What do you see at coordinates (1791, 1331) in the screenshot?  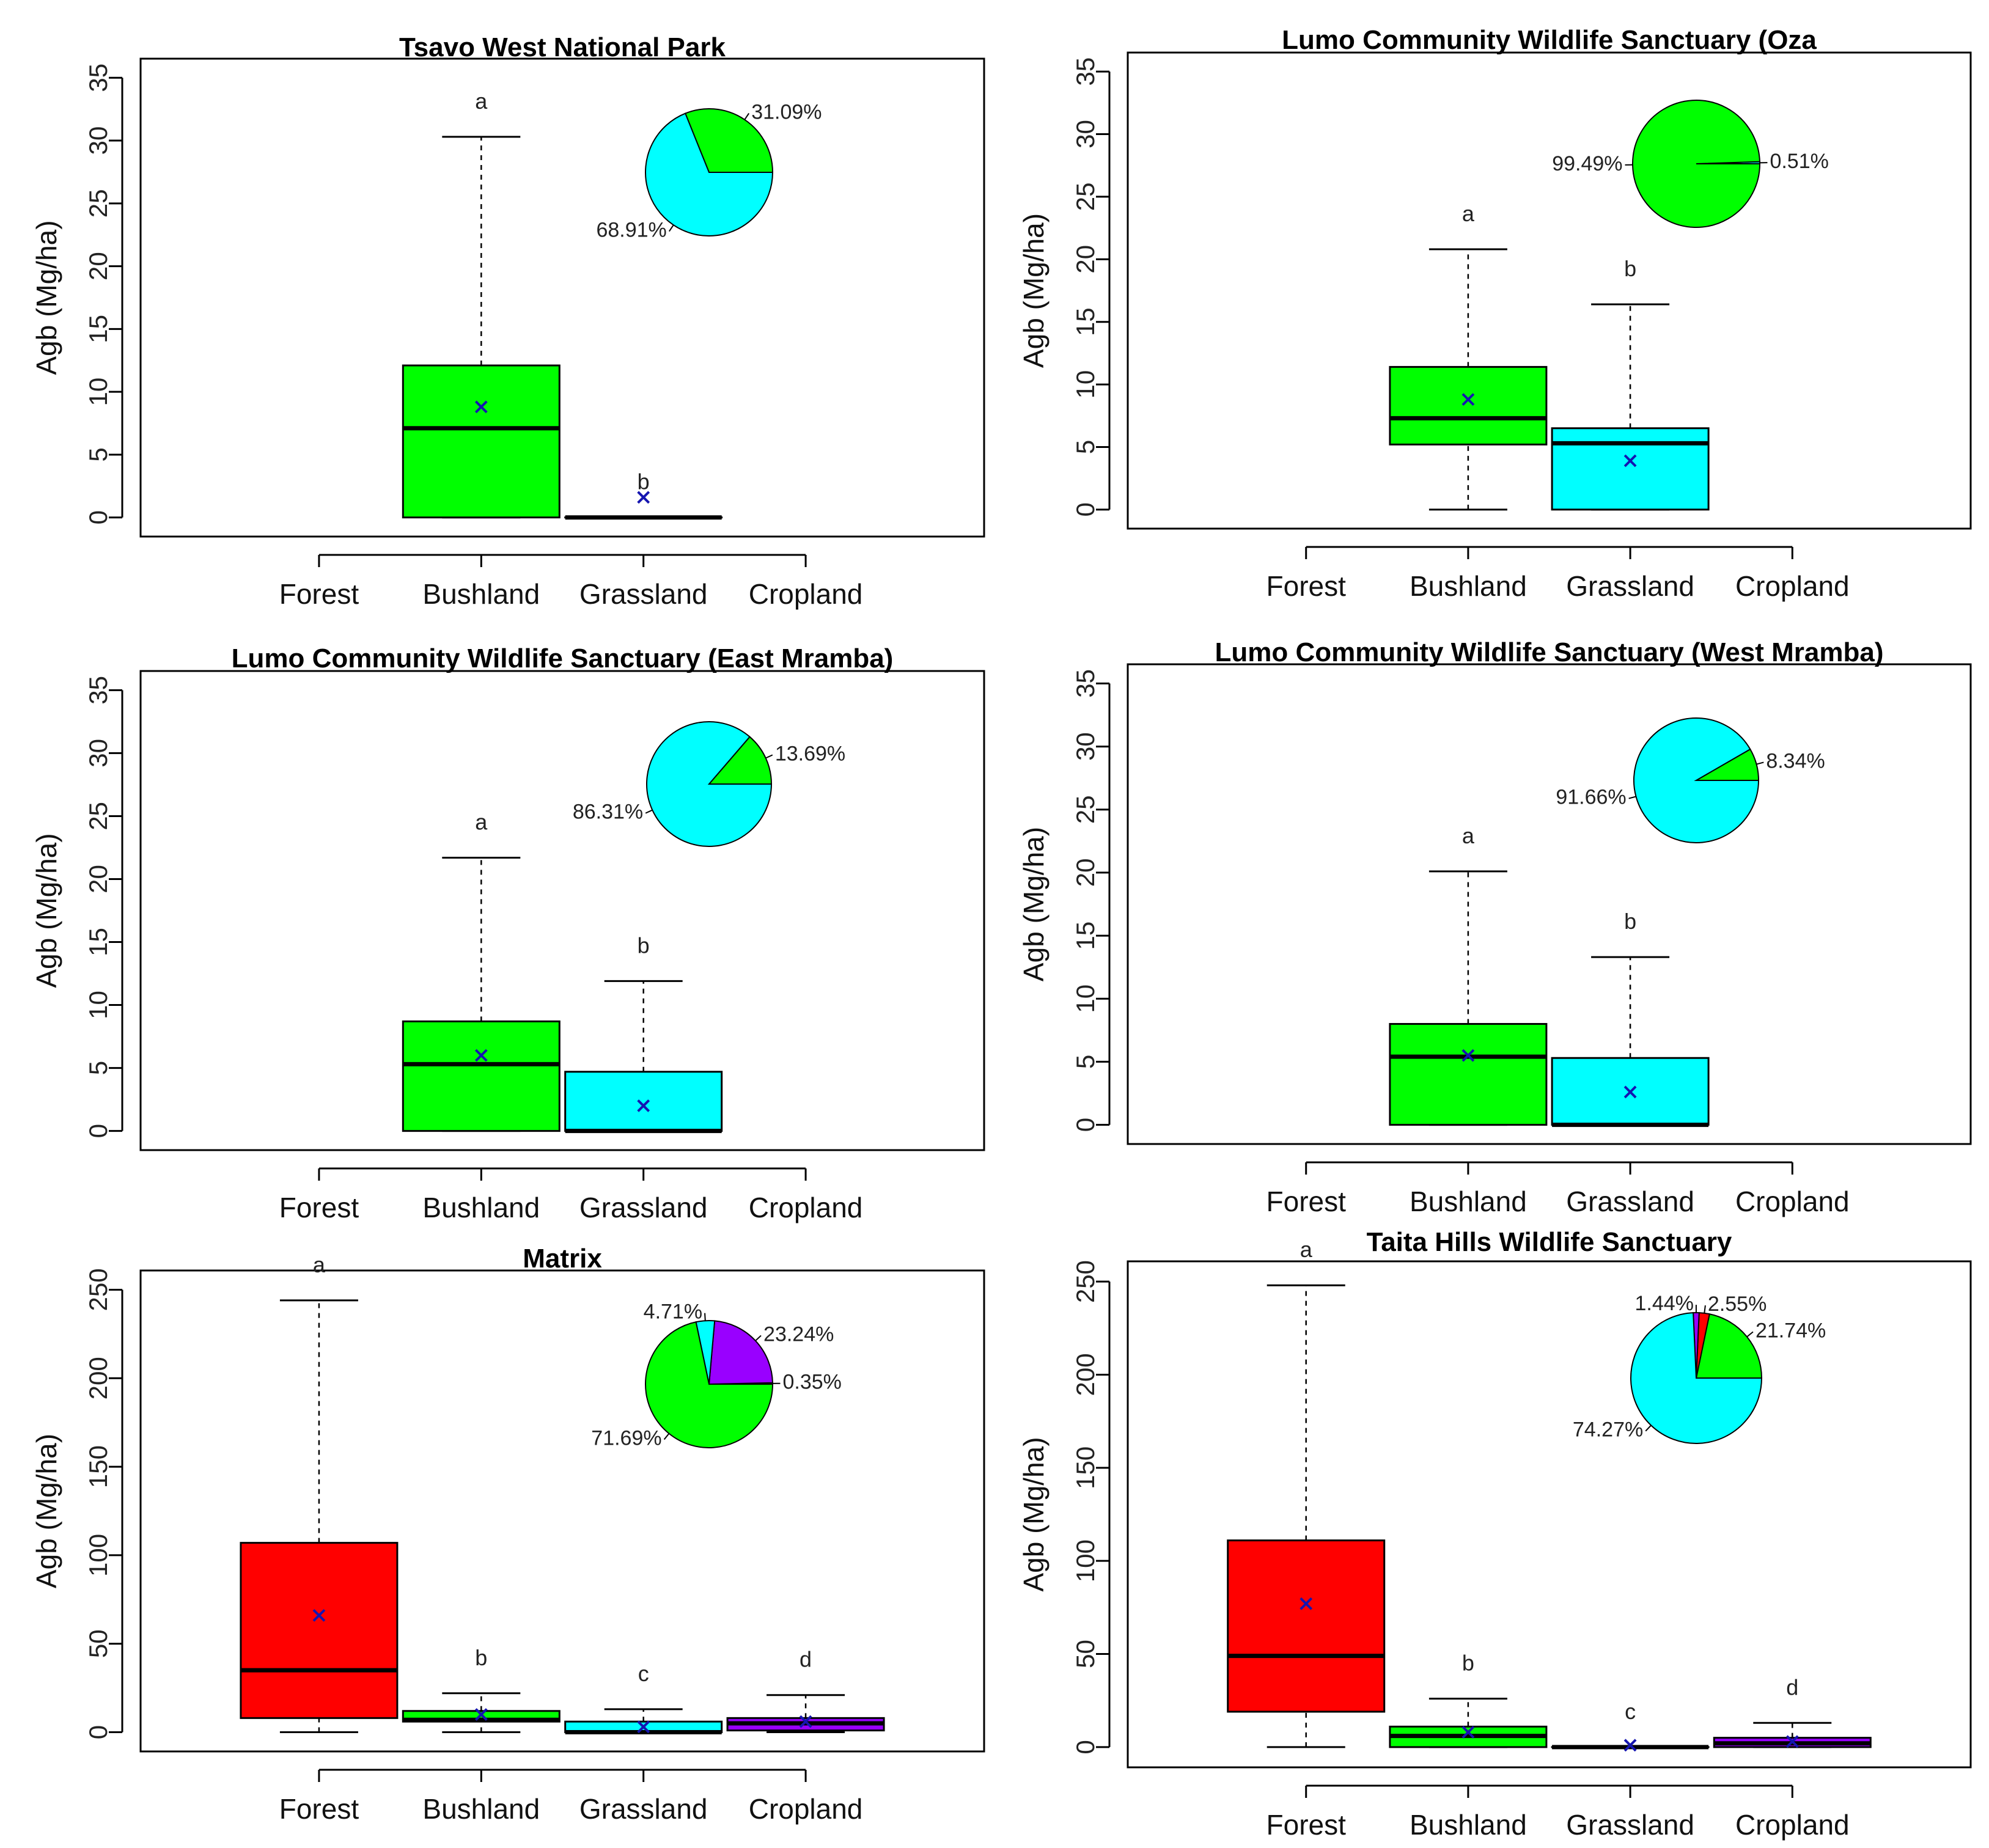 I see `pie-slice-label: 21.74%` at bounding box center [1791, 1331].